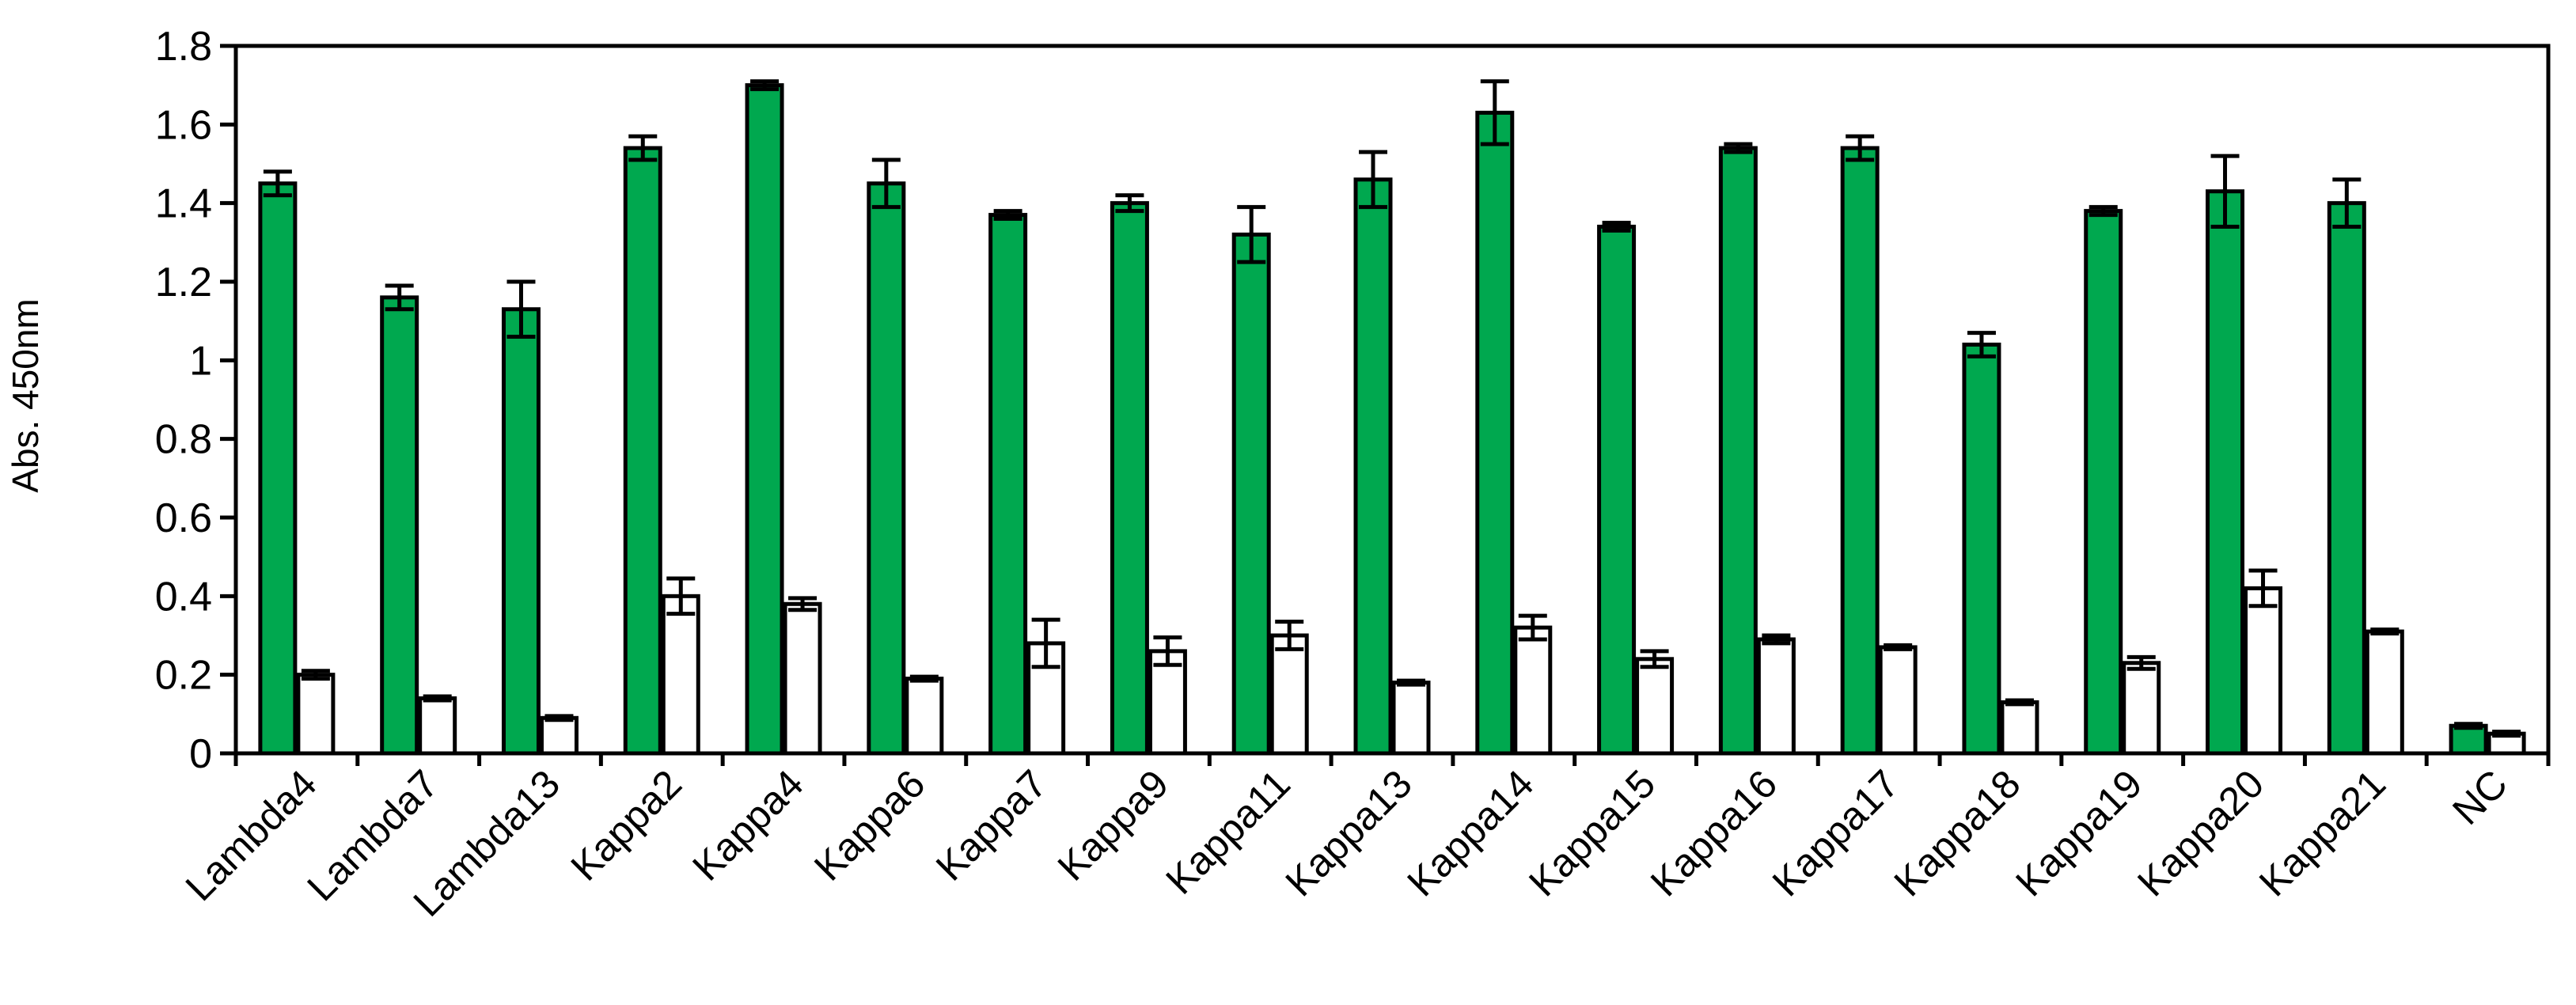 The image size is (2576, 1005). I want to click on x-tick-label: Kappa20, so click(2200, 832).